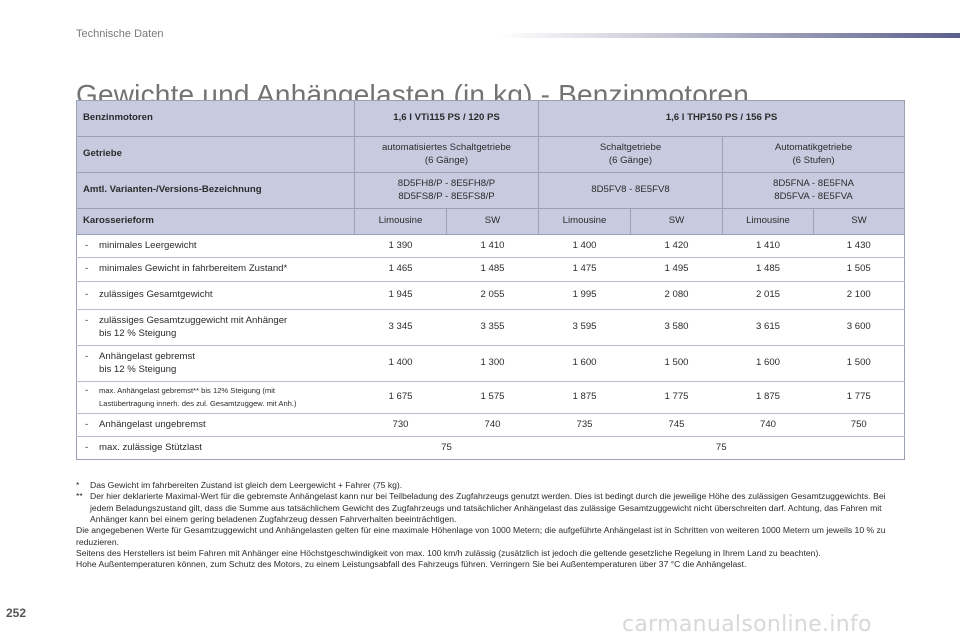  What do you see at coordinates (747, 624) in the screenshot?
I see `watermark: carmanualsonline.info` at bounding box center [747, 624].